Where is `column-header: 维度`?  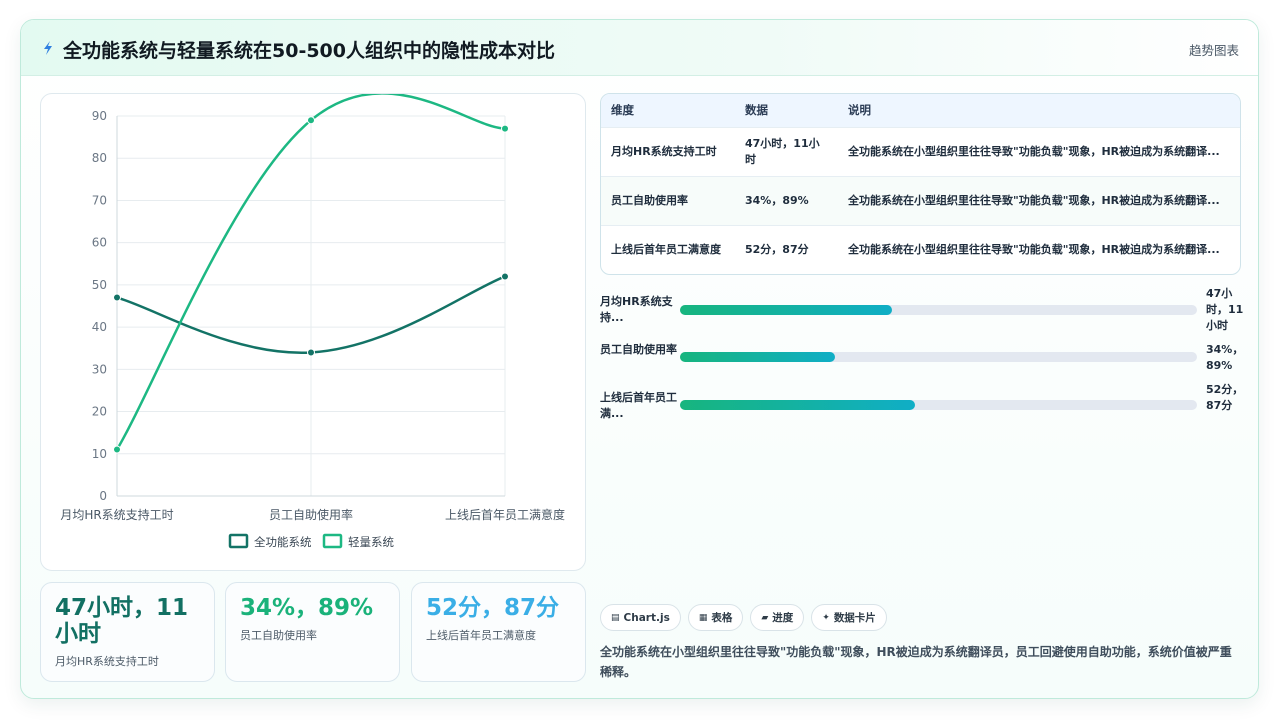
column-header: 维度 is located at coordinates (622, 110).